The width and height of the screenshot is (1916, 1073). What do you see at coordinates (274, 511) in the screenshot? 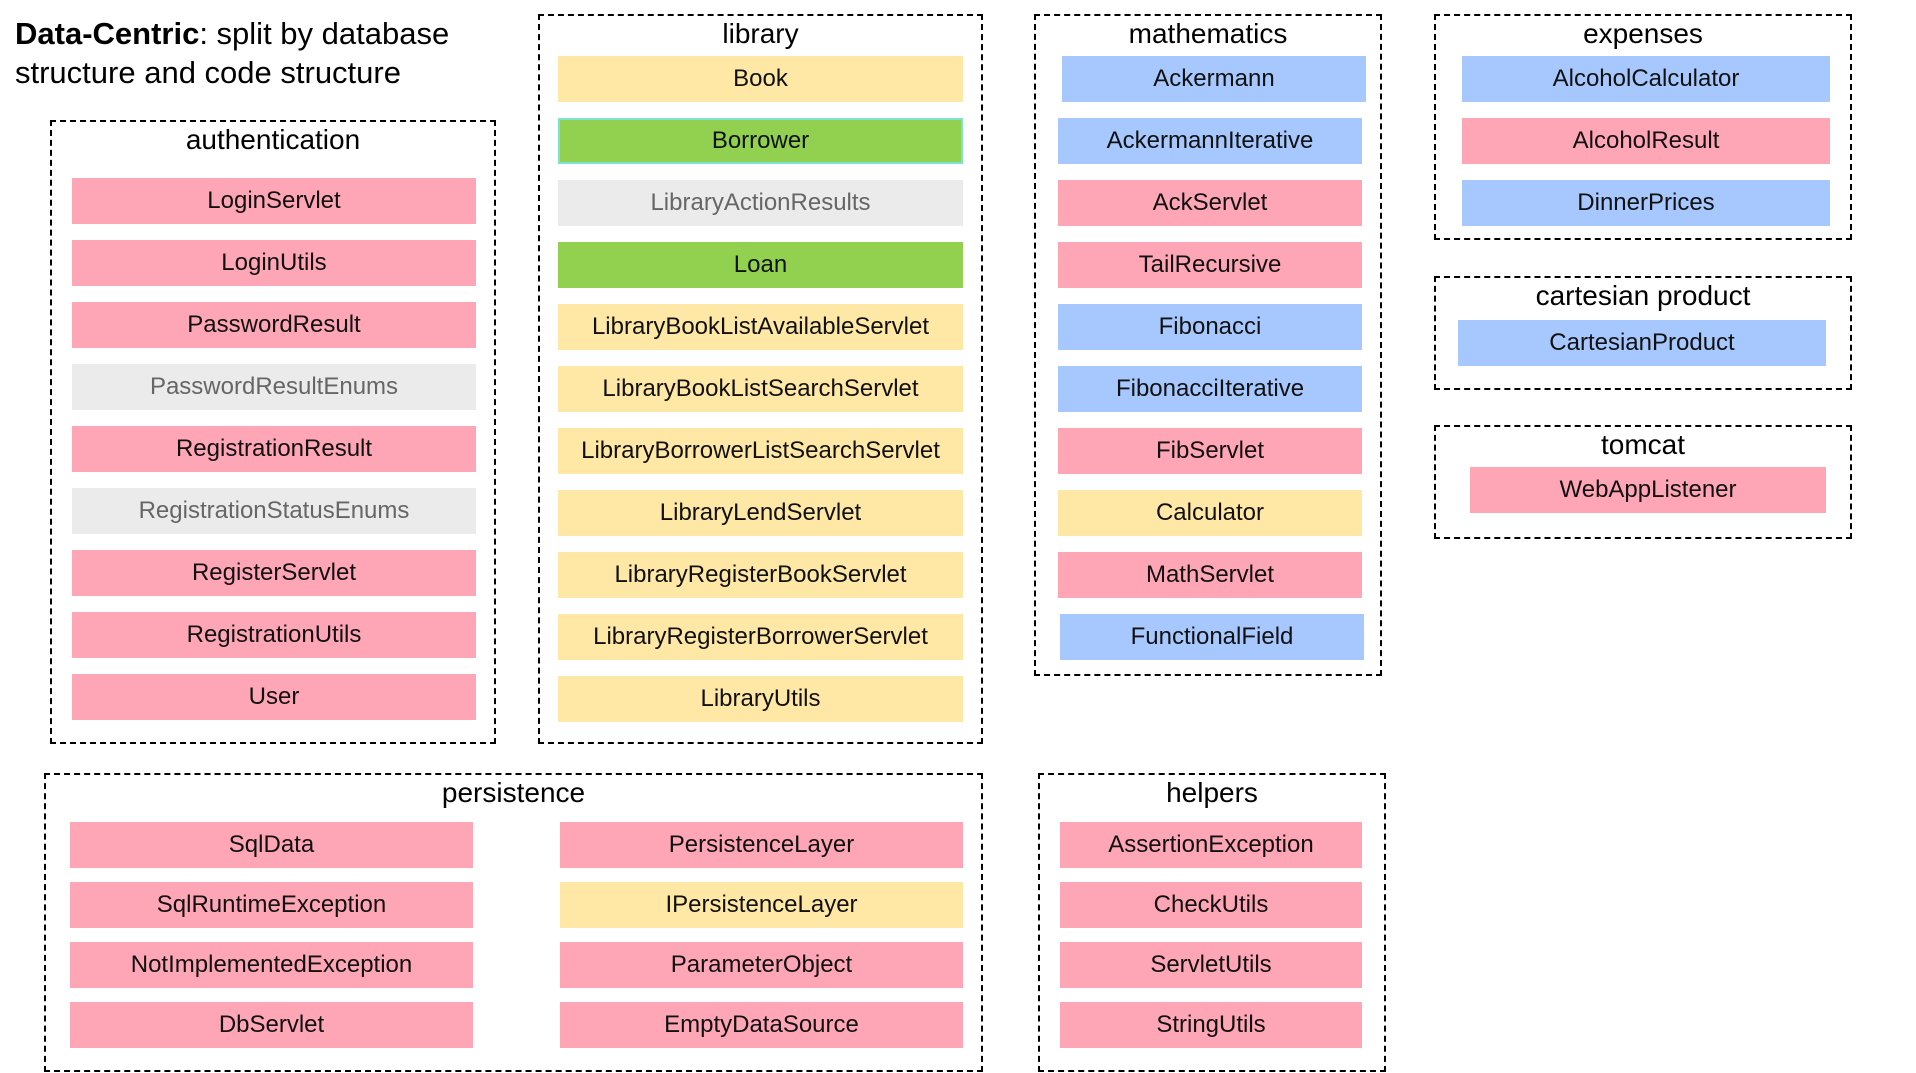
I see `class-box: RegistrationStatusEnums` at bounding box center [274, 511].